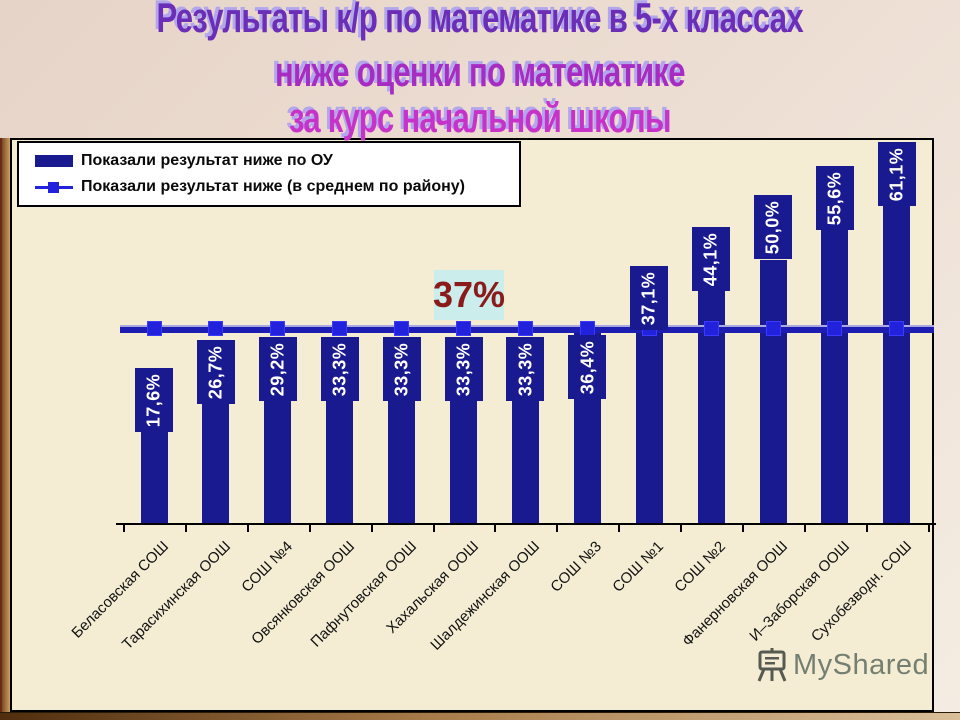 Image resolution: width=960 pixels, height=720 pixels. I want to click on bar-value-label-8: 36,4%, so click(587, 367).